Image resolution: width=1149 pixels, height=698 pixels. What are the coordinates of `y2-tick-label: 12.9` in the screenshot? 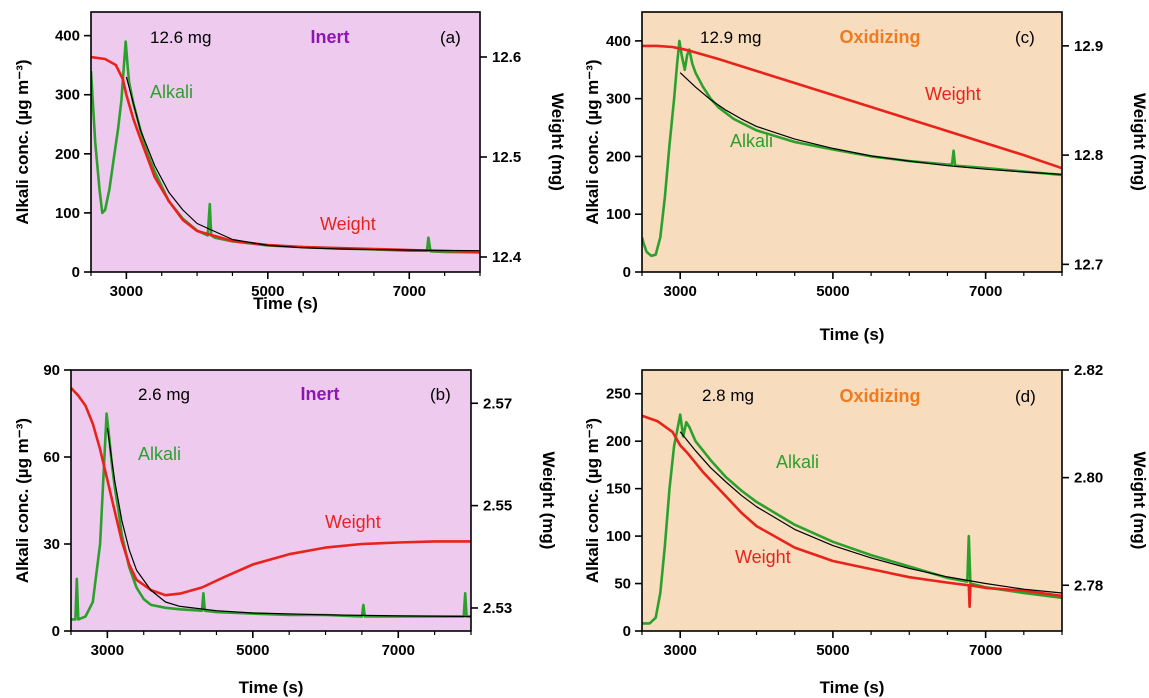 It's located at (1088, 46).